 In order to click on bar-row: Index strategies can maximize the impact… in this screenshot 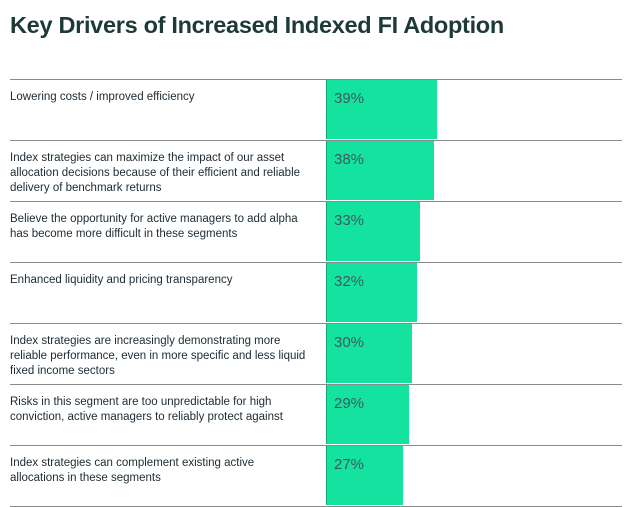, I will do `click(316, 170)`.